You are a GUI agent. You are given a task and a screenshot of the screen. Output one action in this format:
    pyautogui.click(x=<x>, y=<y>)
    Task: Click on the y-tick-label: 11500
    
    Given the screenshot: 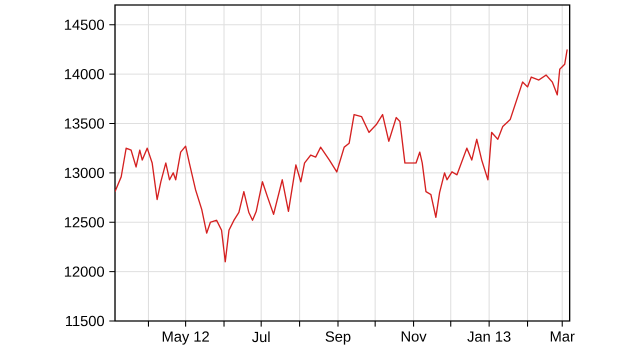 What is the action you would take?
    pyautogui.click(x=85, y=321)
    